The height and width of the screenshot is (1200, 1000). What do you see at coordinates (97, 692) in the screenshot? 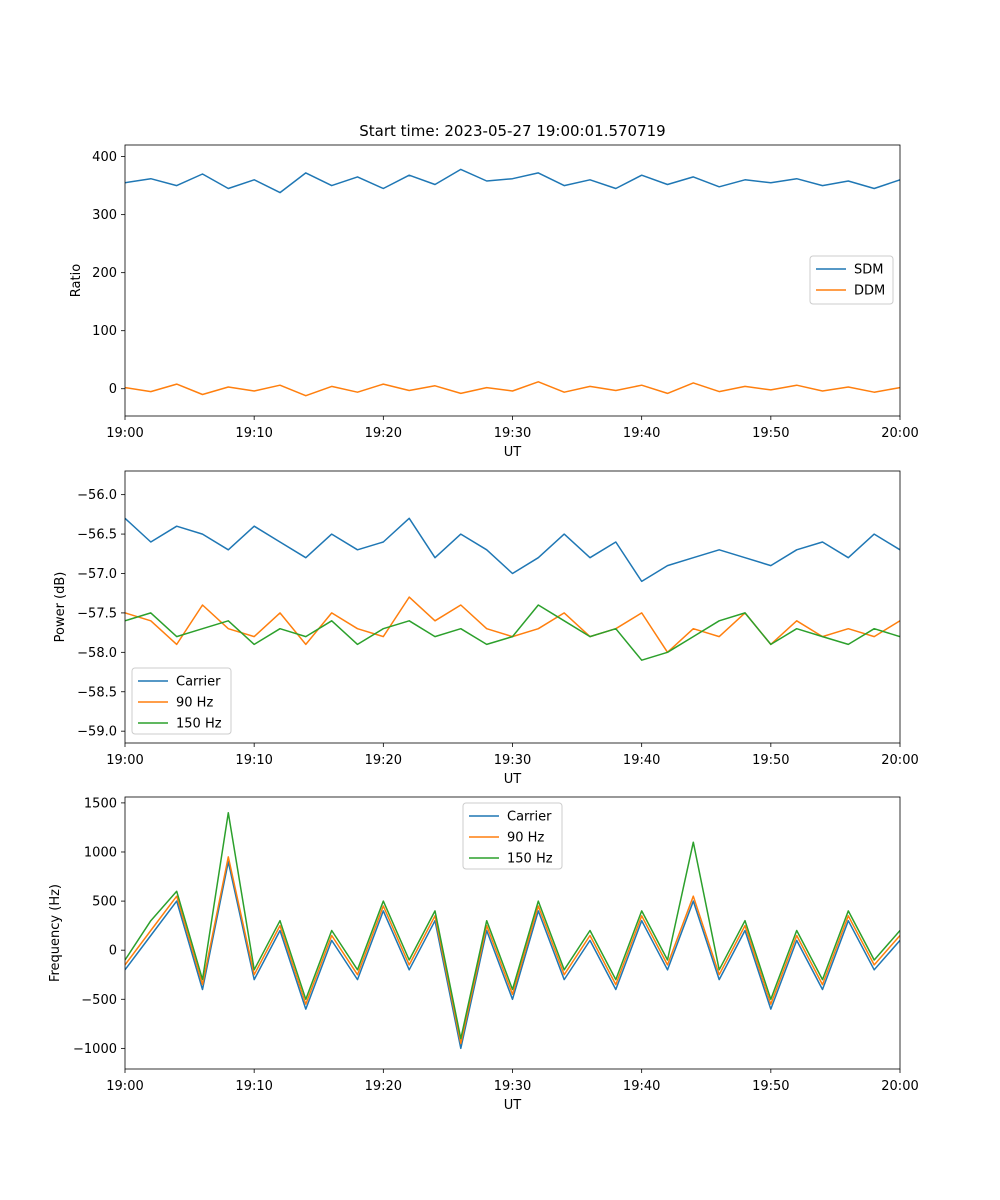
I see `y-tick-label: −58.5` at bounding box center [97, 692].